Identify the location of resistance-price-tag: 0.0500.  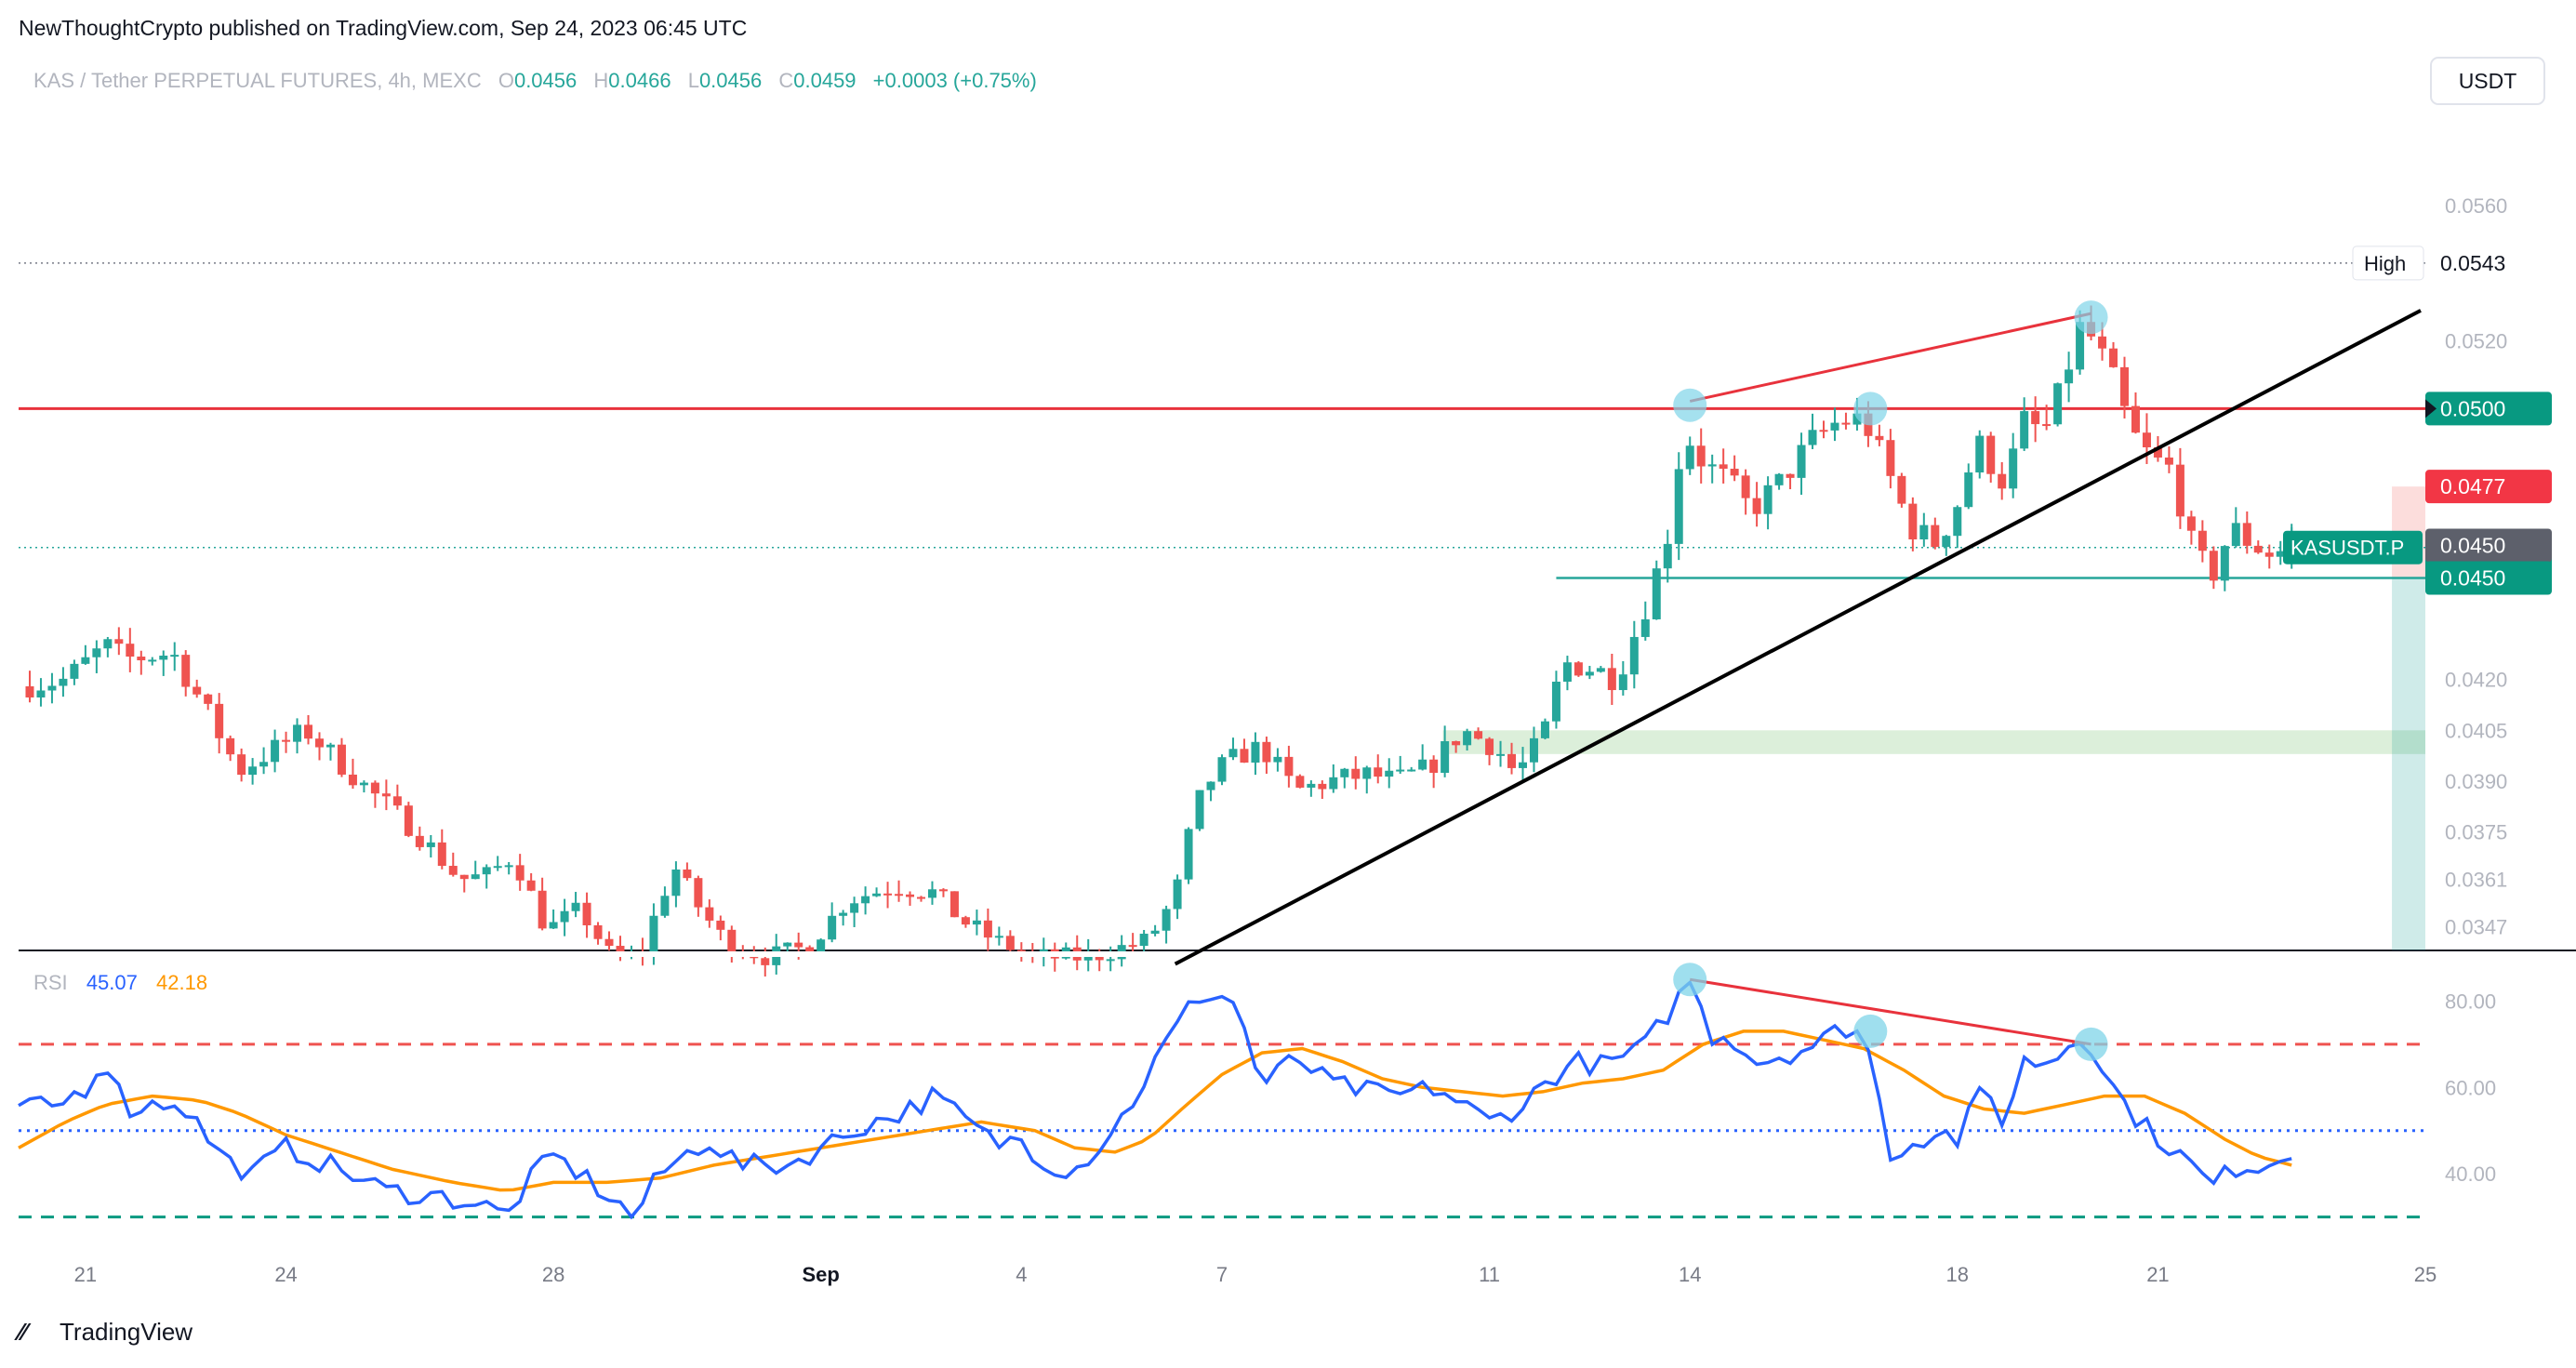
(2472, 408).